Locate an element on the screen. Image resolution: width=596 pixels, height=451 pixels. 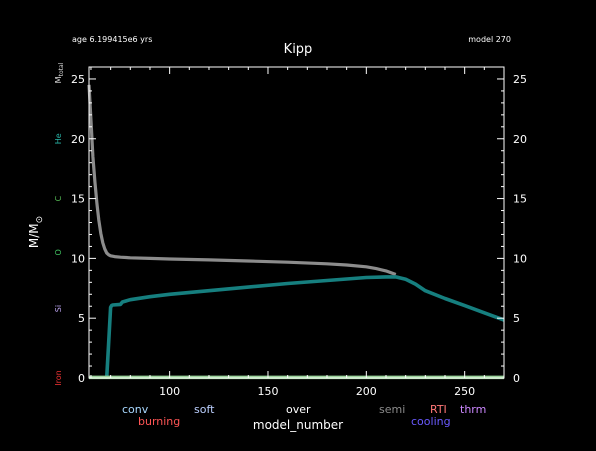
y-axis-label-text: M/M is located at coordinates (34, 235).